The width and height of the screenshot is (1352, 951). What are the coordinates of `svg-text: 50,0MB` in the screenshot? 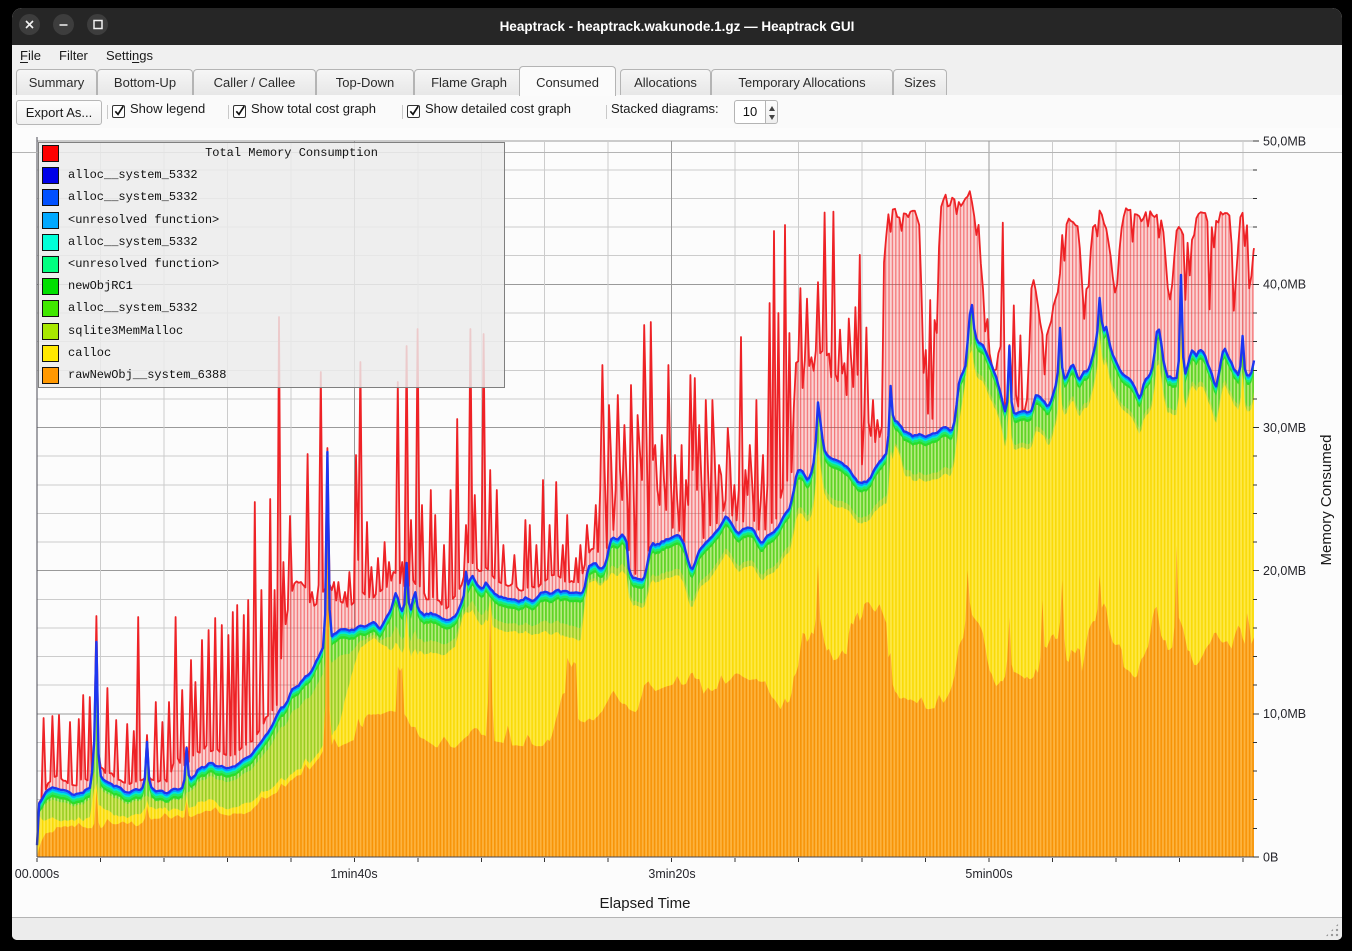 It's located at (1284, 142).